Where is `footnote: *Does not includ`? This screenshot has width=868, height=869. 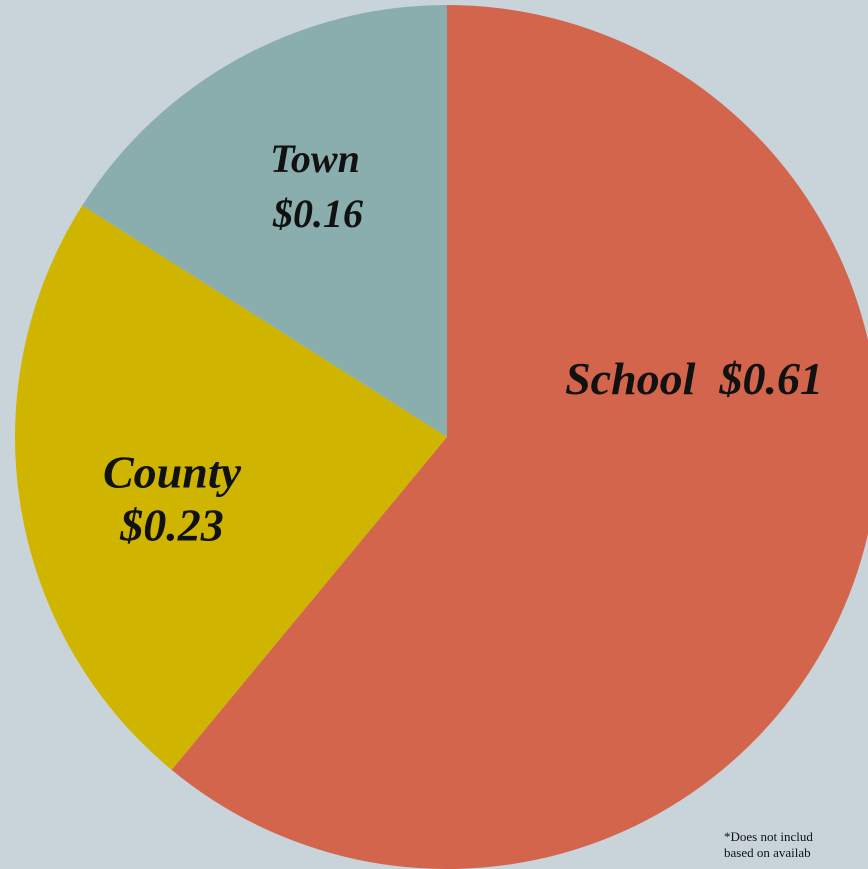
footnote: *Does not includ is located at coordinates (768, 836).